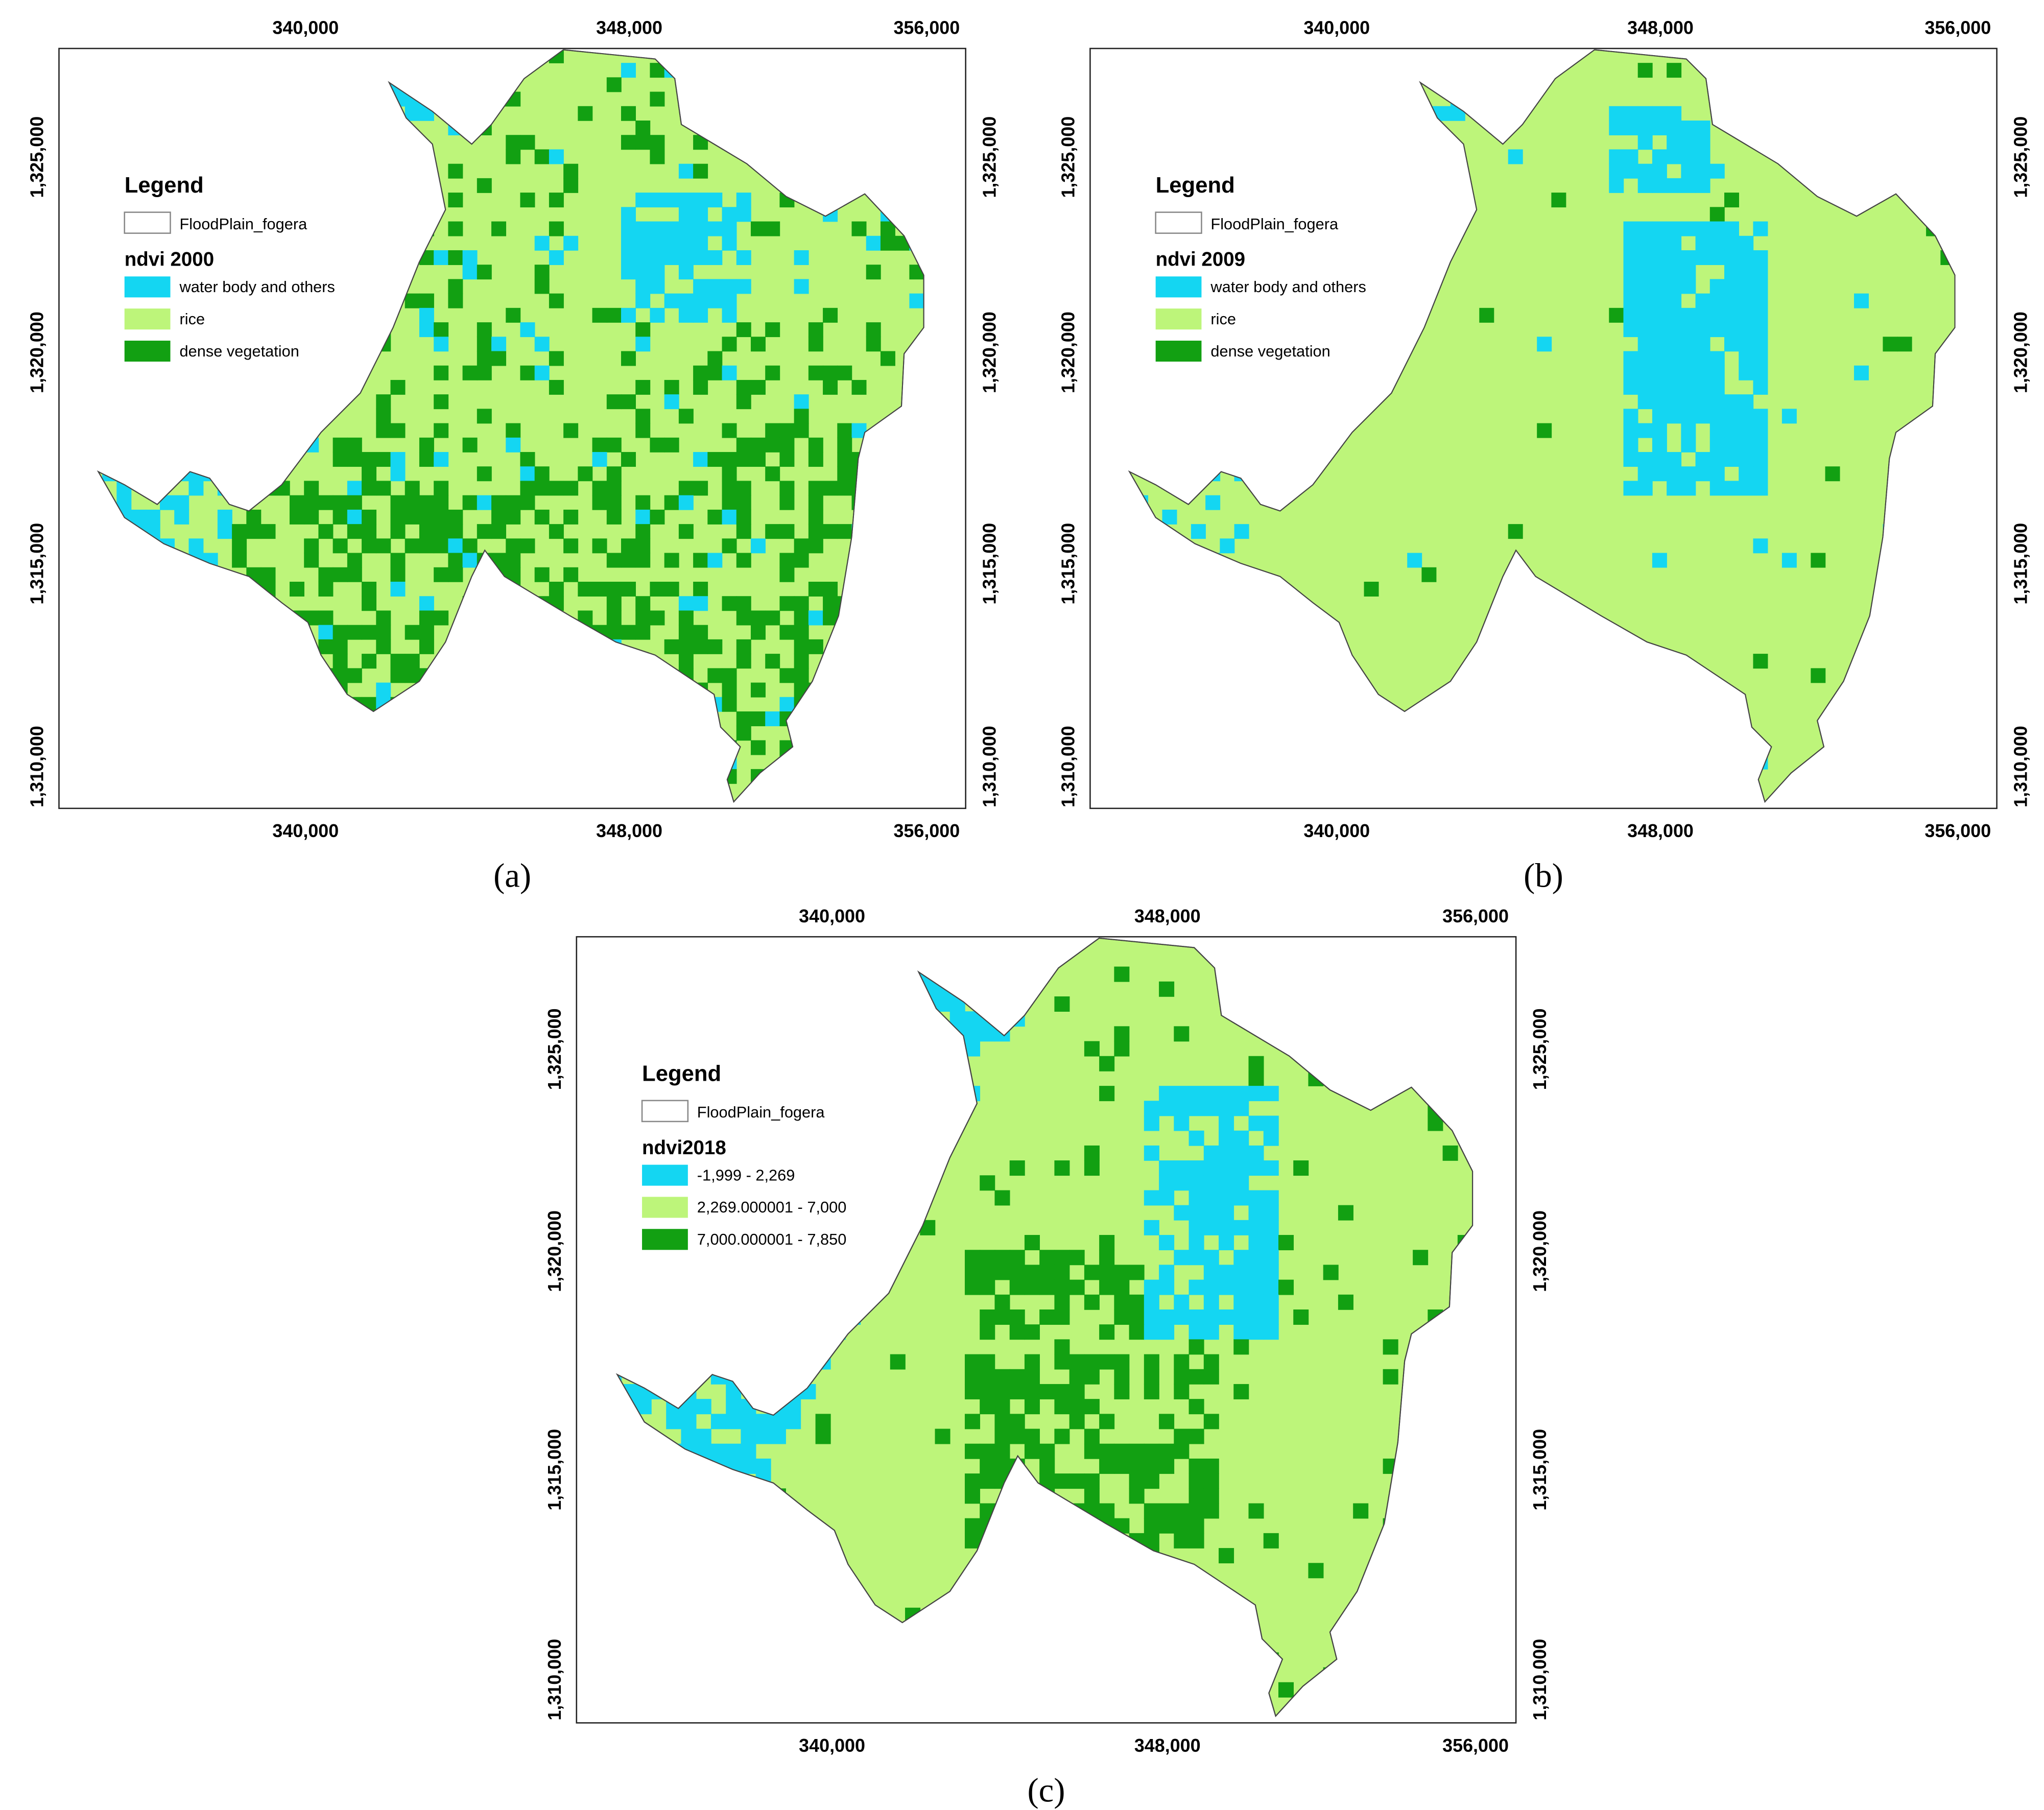 Image resolution: width=2044 pixels, height=1810 pixels. I want to click on y-coordinate-label: 1,315,000, so click(1540, 1470).